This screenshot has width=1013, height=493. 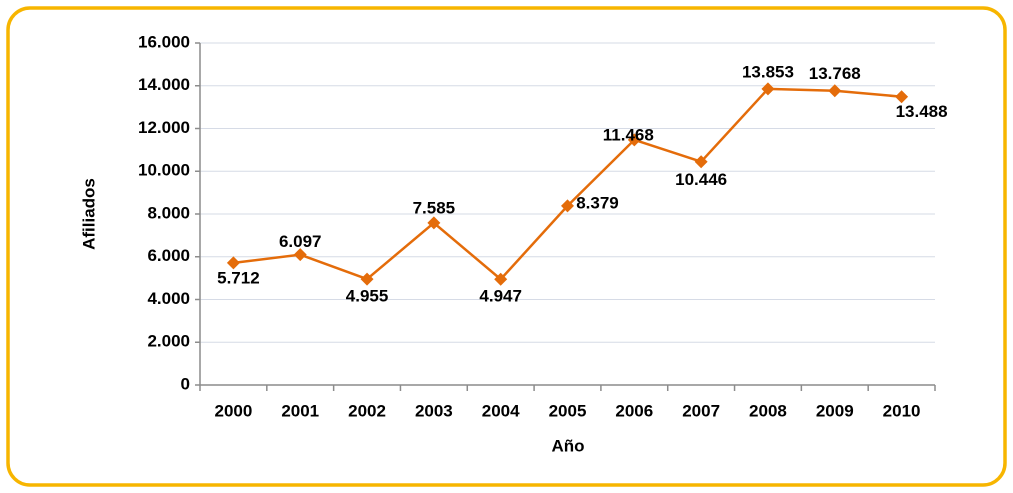 What do you see at coordinates (835, 73) in the screenshot?
I see `data-label: 13.768` at bounding box center [835, 73].